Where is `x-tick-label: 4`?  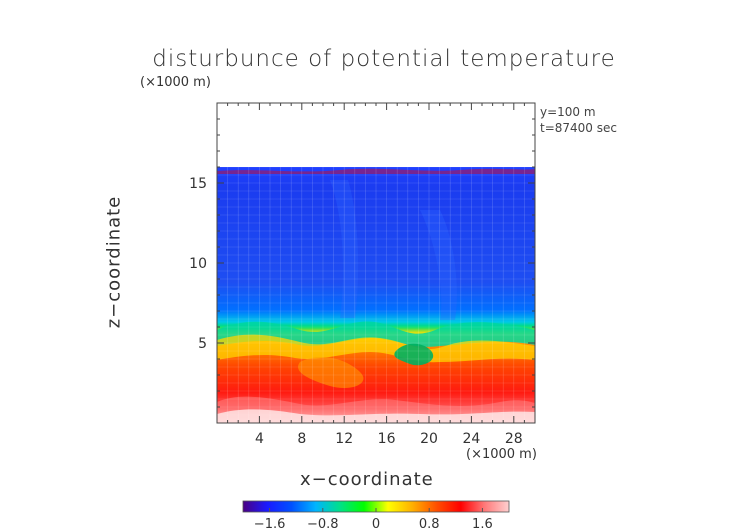
x-tick-label: 4 is located at coordinates (259, 439).